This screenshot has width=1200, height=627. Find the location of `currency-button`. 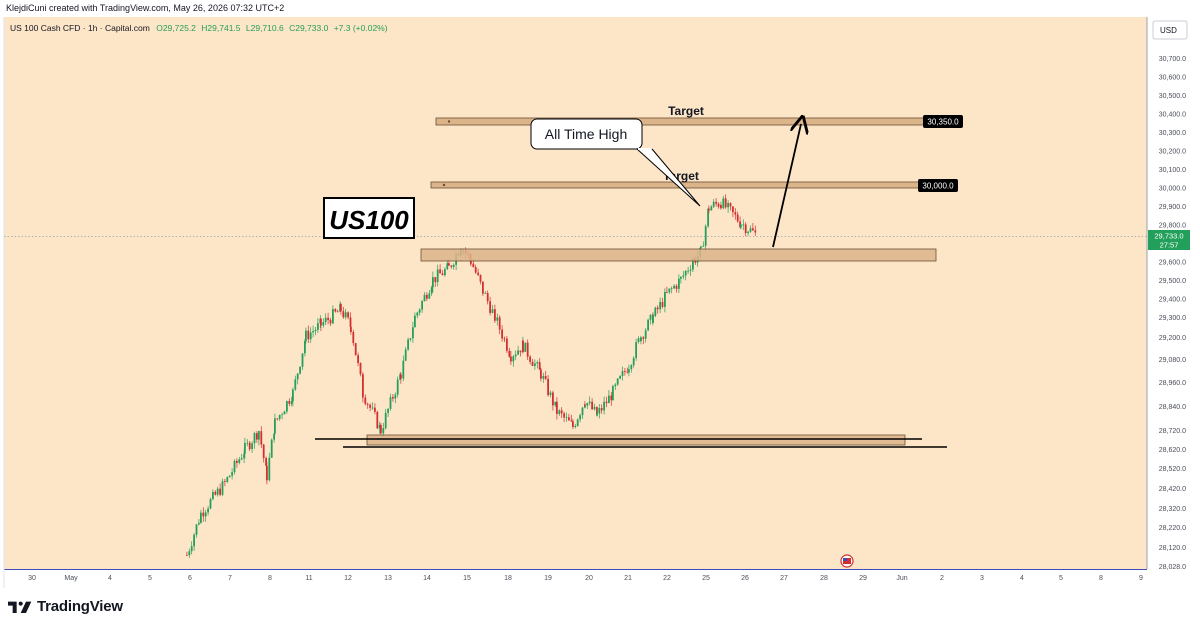

currency-button is located at coordinates (1170, 30).